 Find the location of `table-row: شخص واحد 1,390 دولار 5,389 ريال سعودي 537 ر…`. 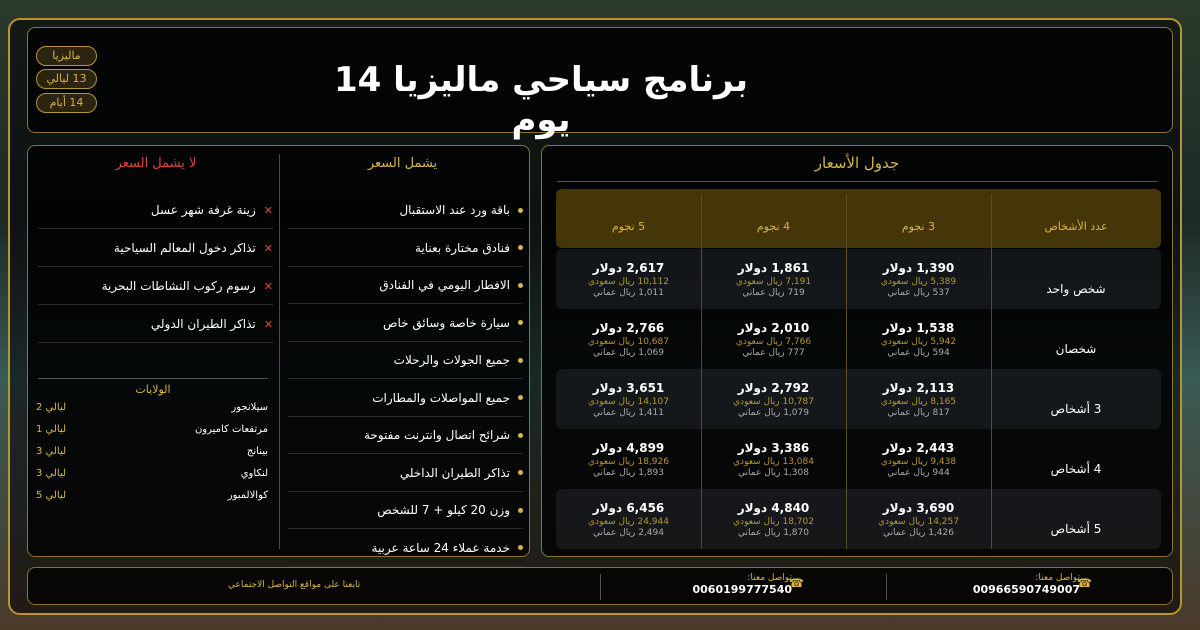

table-row: شخص واحد 1,390 دولار 5,389 ريال سعودي 537 ر… is located at coordinates (858, 279).